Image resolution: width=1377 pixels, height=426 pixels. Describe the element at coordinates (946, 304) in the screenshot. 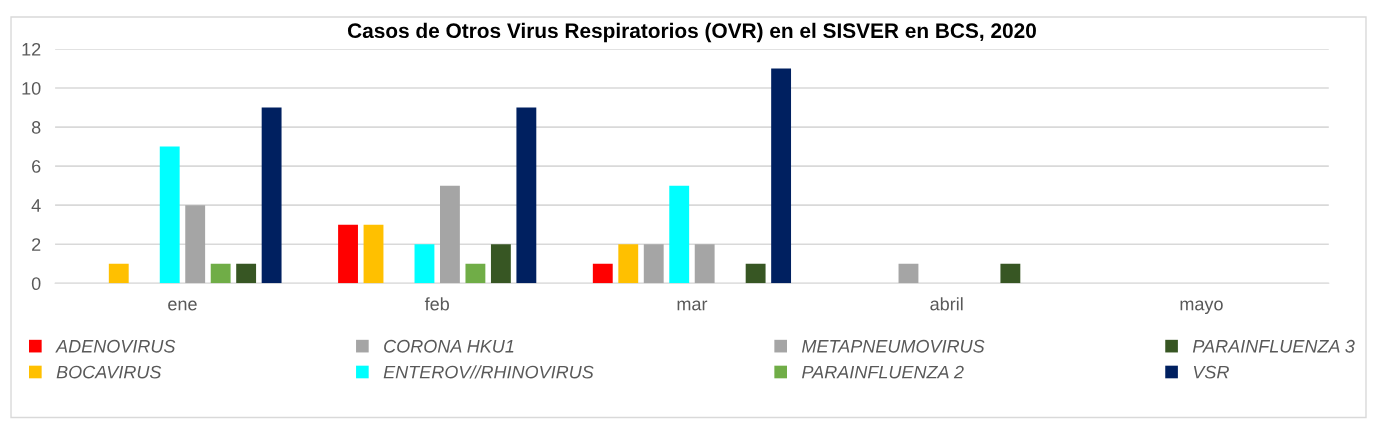

I see `x-tick-label: abril` at that location.